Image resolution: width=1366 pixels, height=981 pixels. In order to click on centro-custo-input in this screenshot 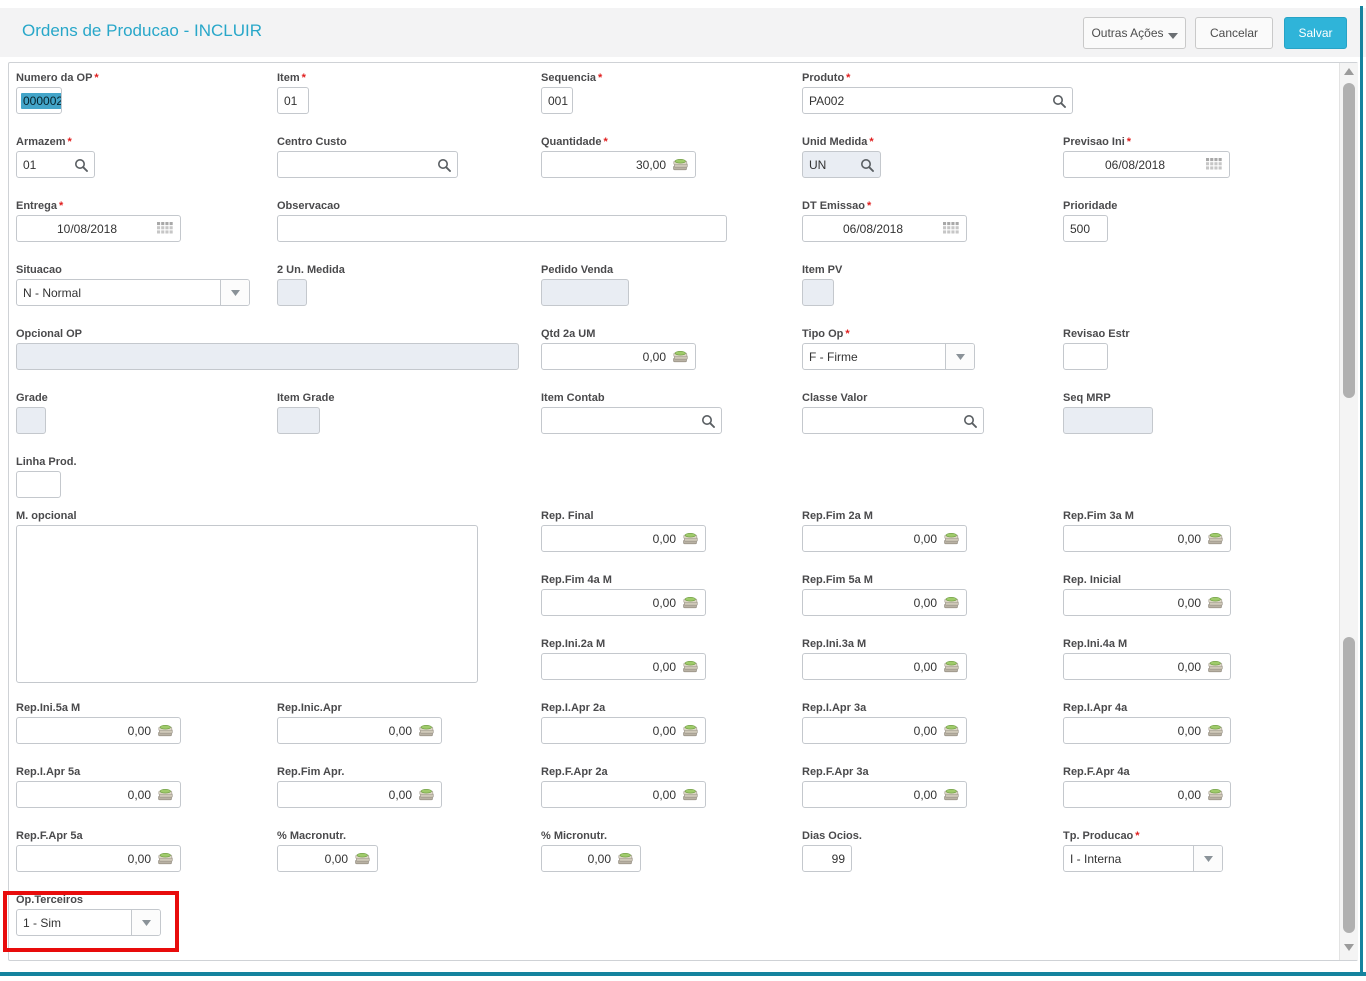, I will do `click(367, 164)`.